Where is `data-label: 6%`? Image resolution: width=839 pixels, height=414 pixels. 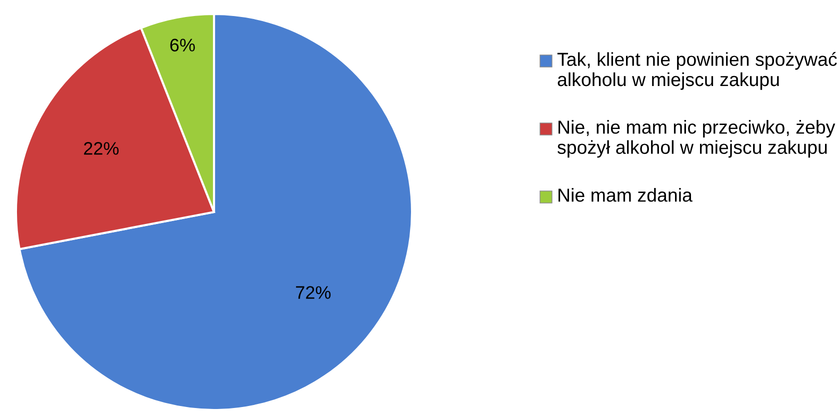 data-label: 6% is located at coordinates (182, 45).